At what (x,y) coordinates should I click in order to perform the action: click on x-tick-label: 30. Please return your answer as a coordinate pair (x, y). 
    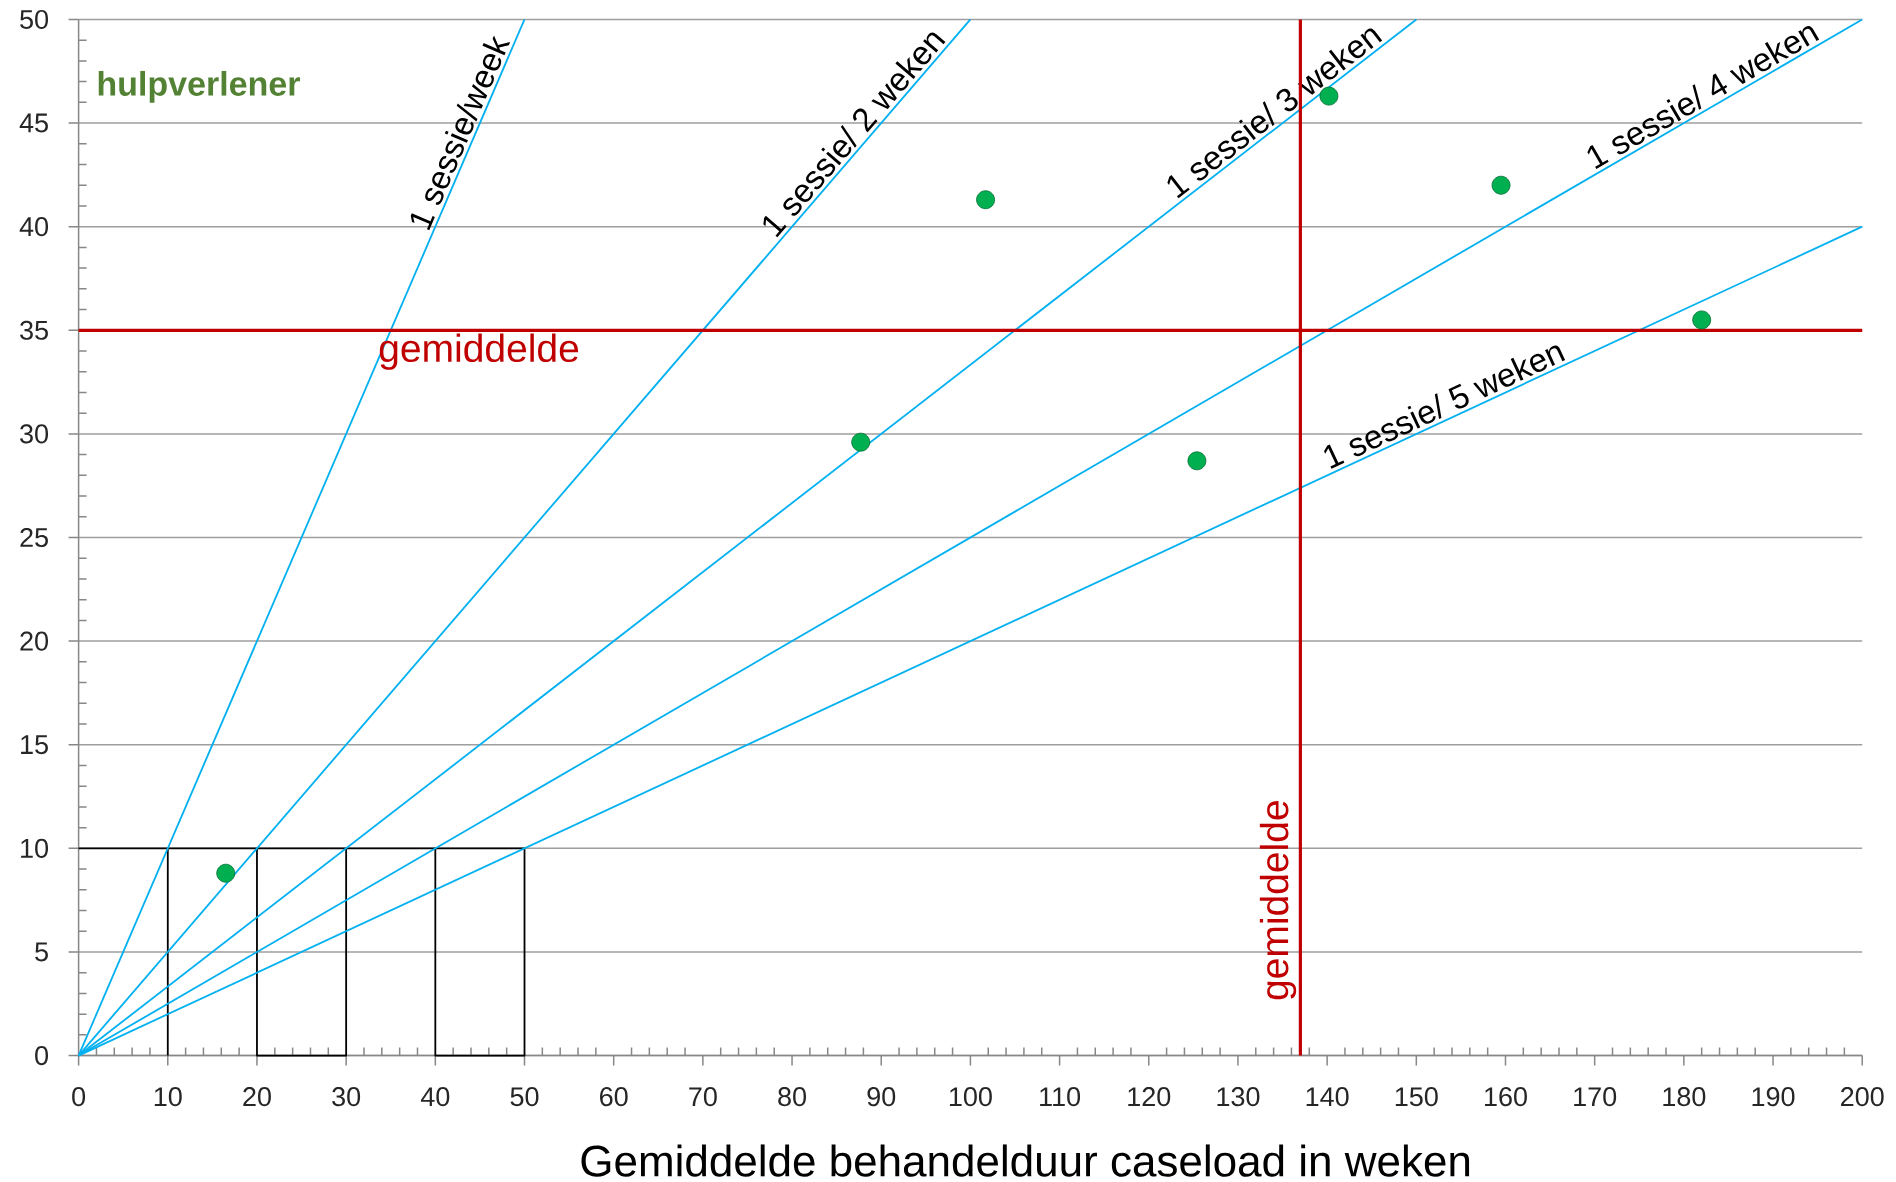
    Looking at the image, I should click on (346, 1097).